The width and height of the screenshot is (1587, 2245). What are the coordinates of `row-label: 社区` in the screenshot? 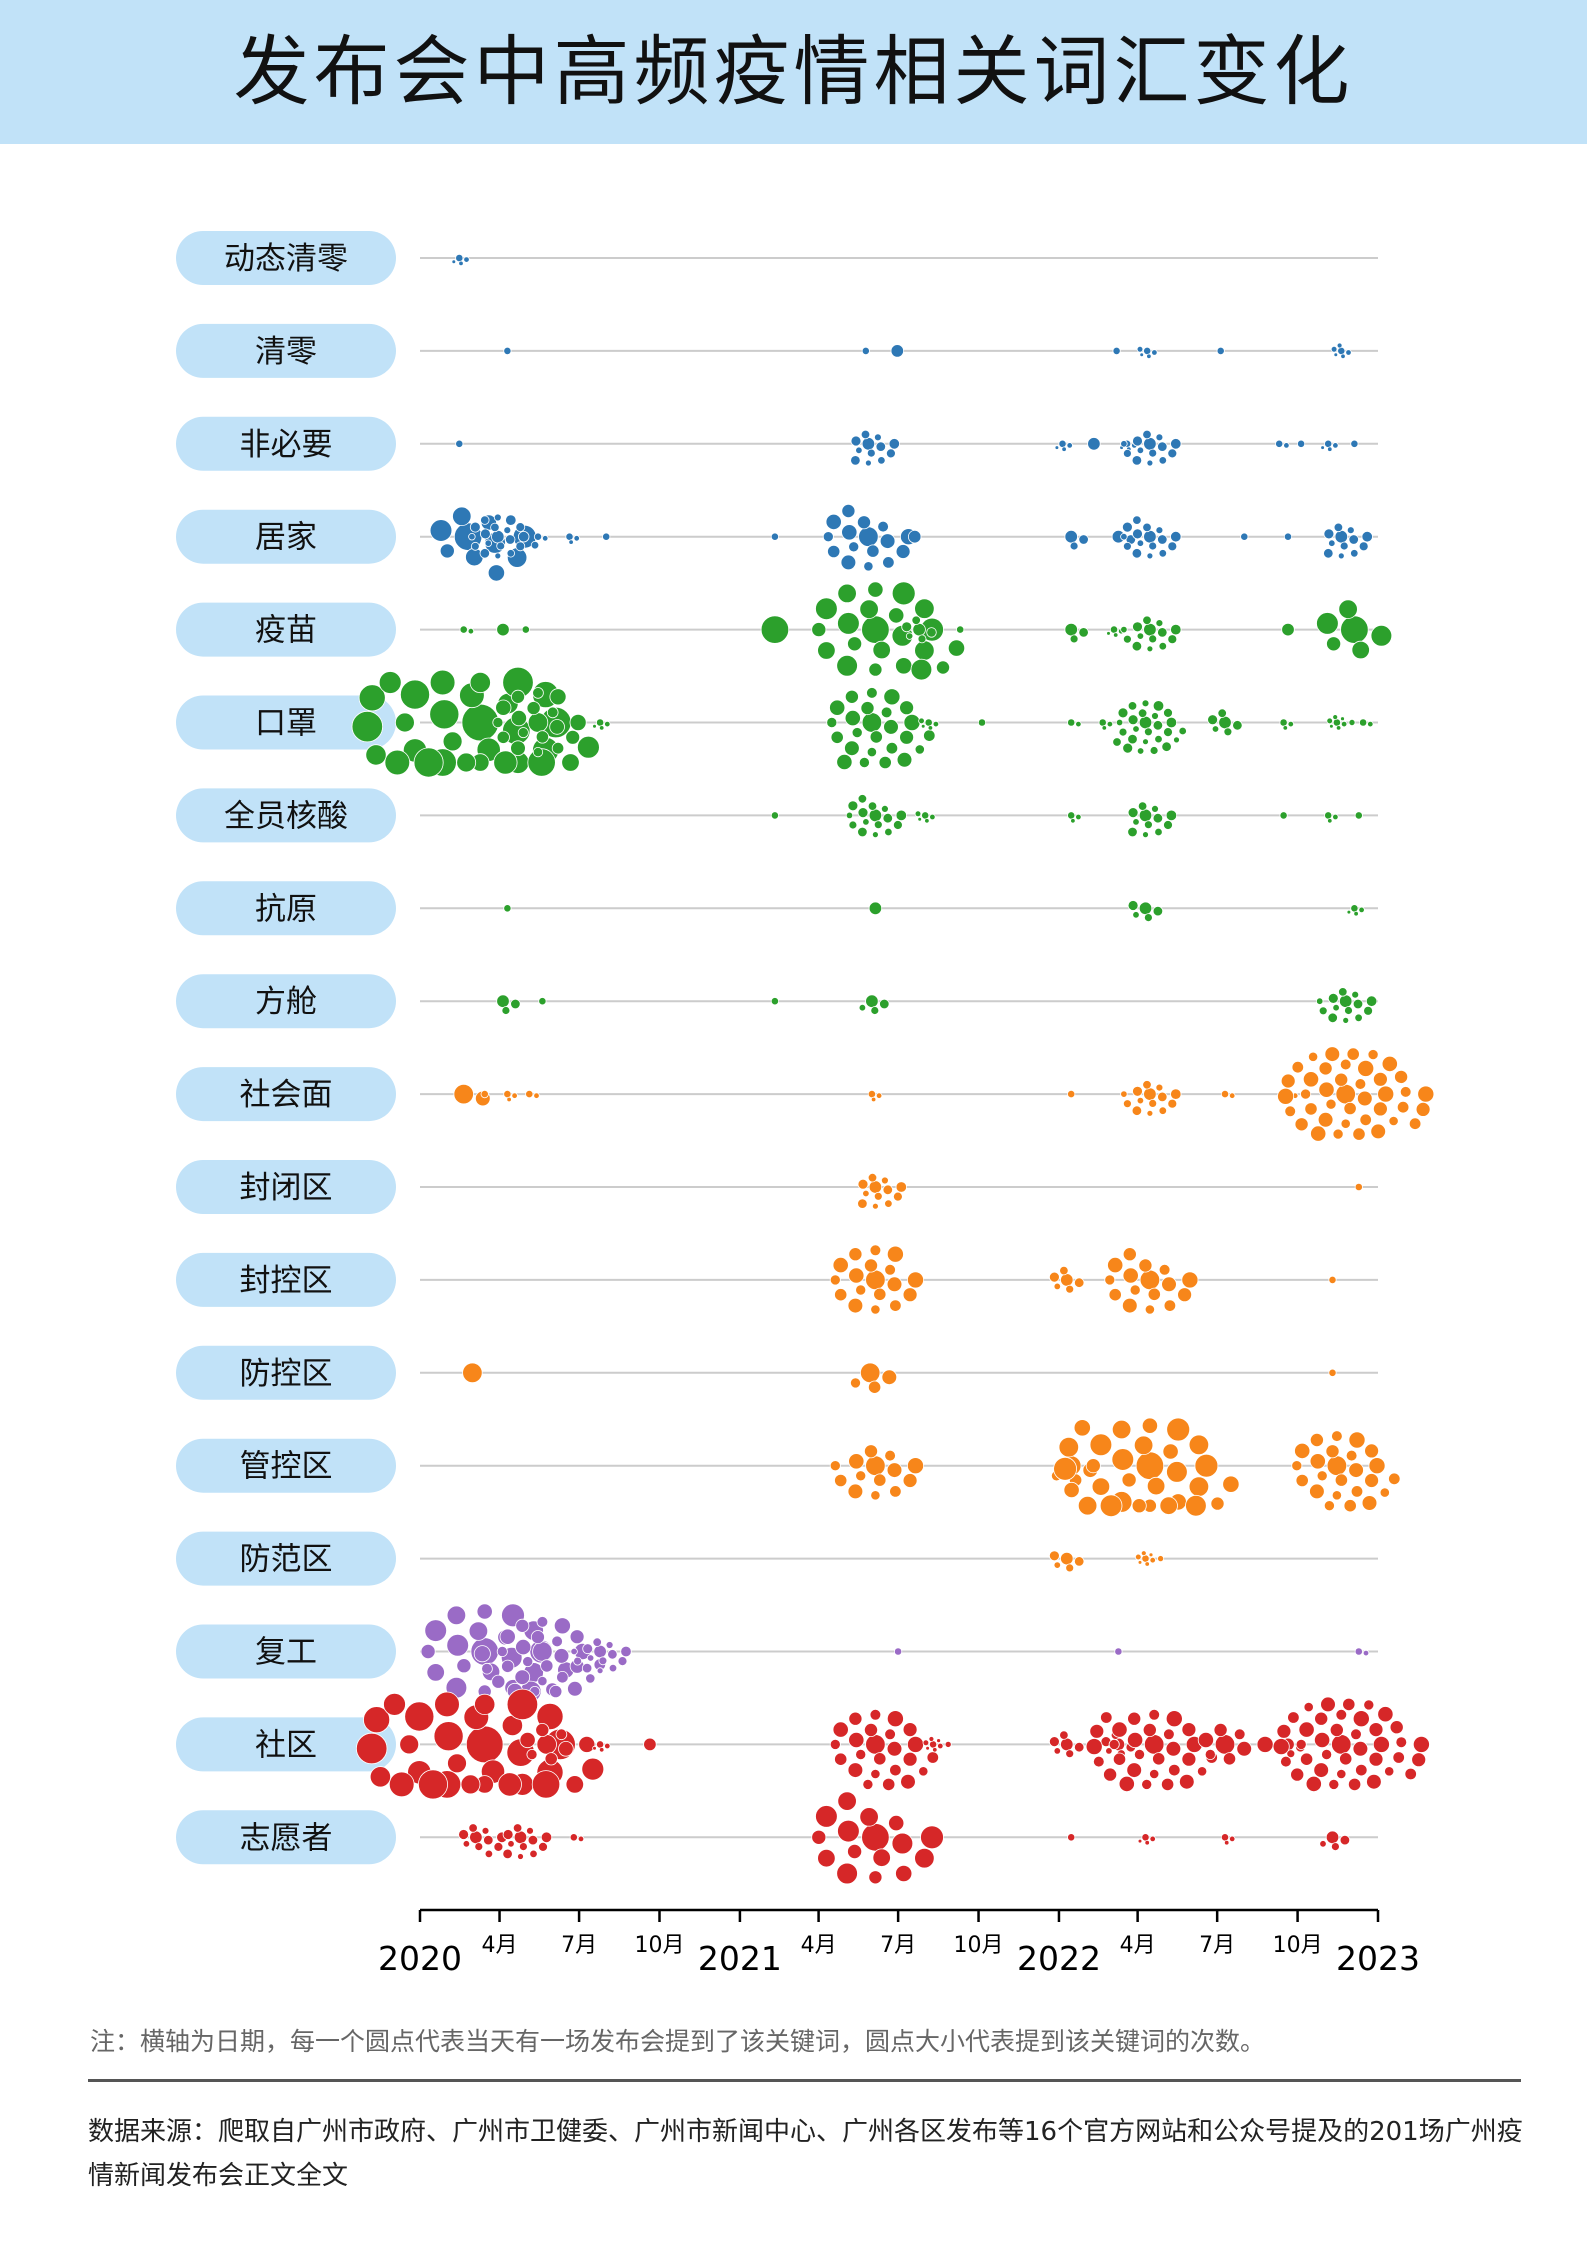 It's located at (286, 1745).